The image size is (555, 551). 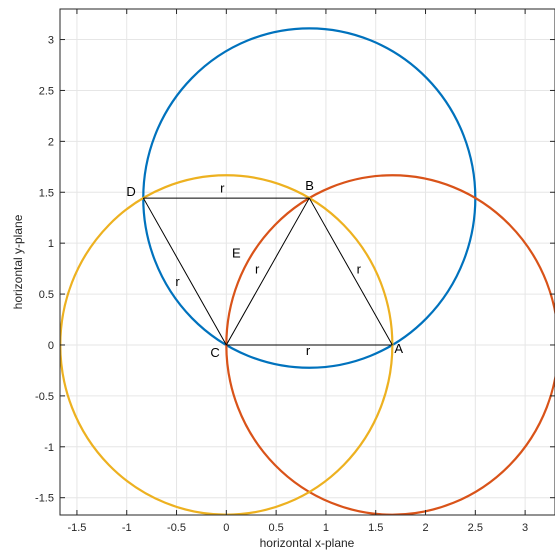 What do you see at coordinates (51, 244) in the screenshot?
I see `y-tick-label: 1` at bounding box center [51, 244].